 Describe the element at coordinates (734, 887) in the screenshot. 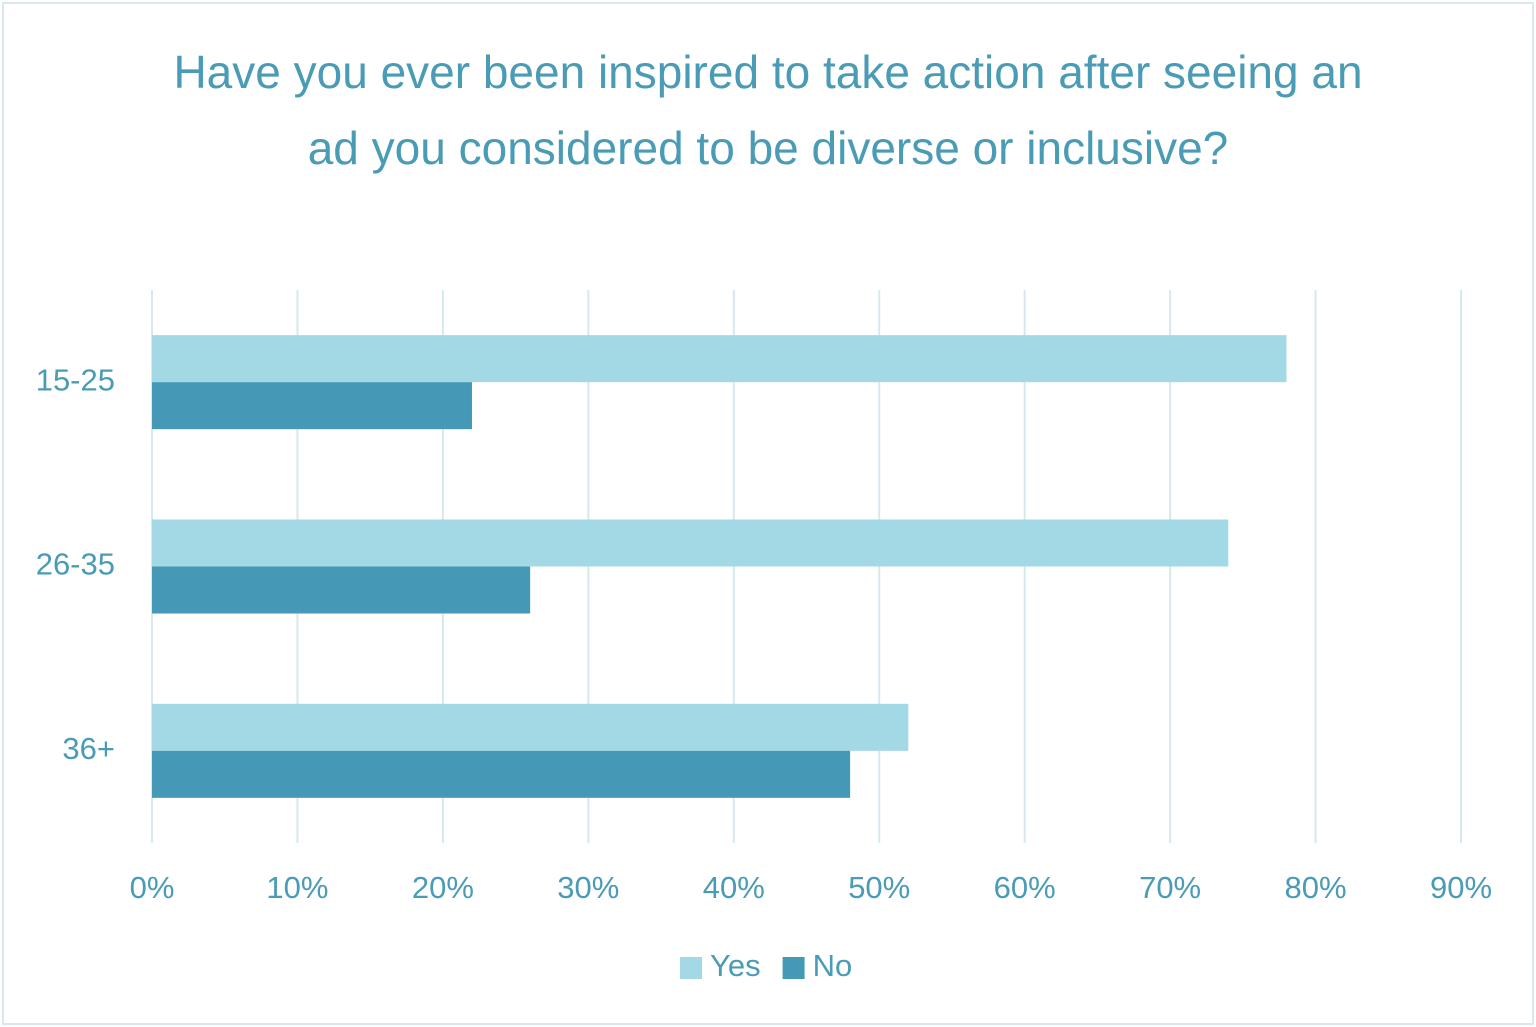

I see `x-tick-label: 40%` at that location.